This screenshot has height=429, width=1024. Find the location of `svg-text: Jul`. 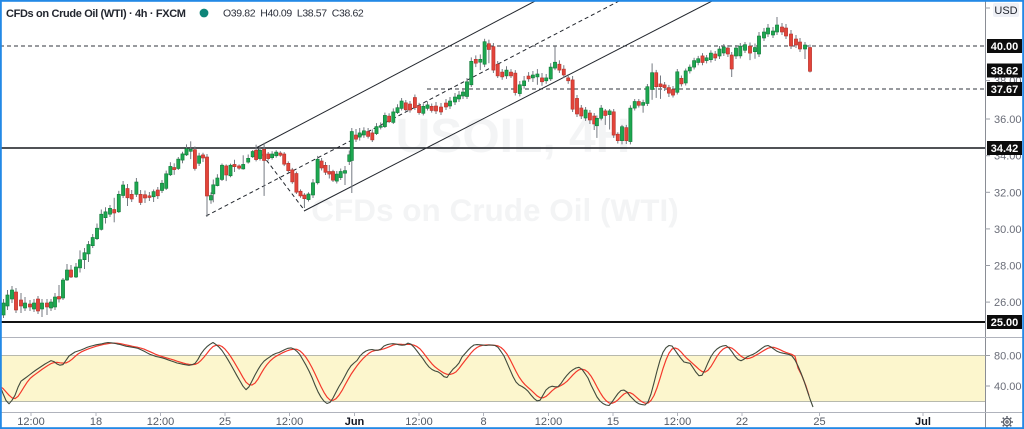

svg-text: Jul is located at coordinates (923, 422).